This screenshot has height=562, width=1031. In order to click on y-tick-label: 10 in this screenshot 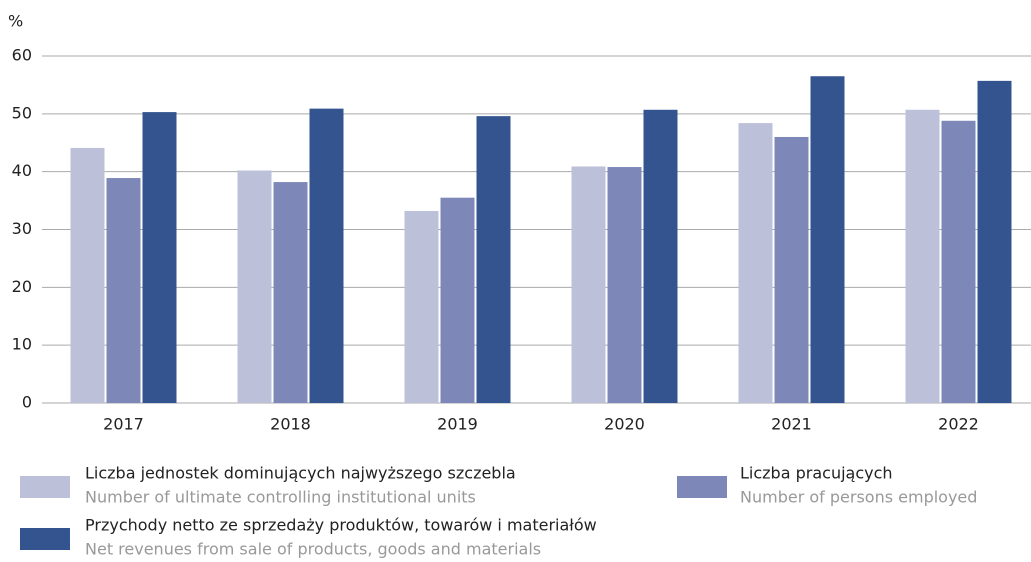, I will do `click(22, 344)`.